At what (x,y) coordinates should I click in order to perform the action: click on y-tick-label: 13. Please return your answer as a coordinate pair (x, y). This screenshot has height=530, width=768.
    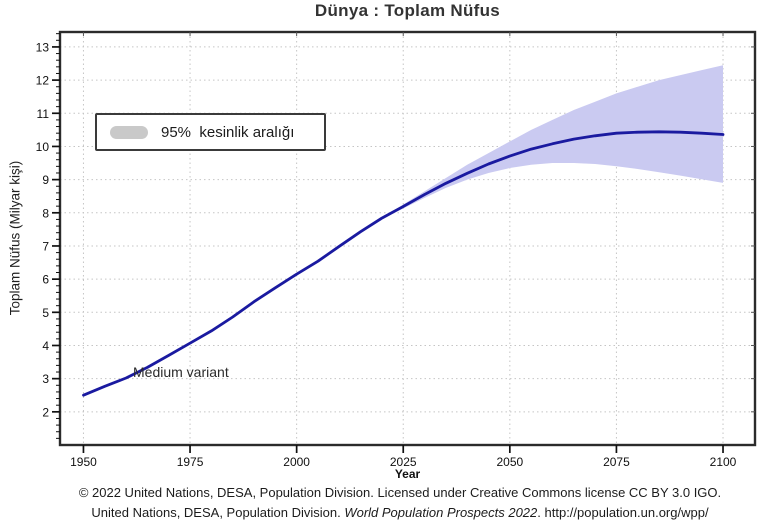
    Looking at the image, I should click on (43, 47).